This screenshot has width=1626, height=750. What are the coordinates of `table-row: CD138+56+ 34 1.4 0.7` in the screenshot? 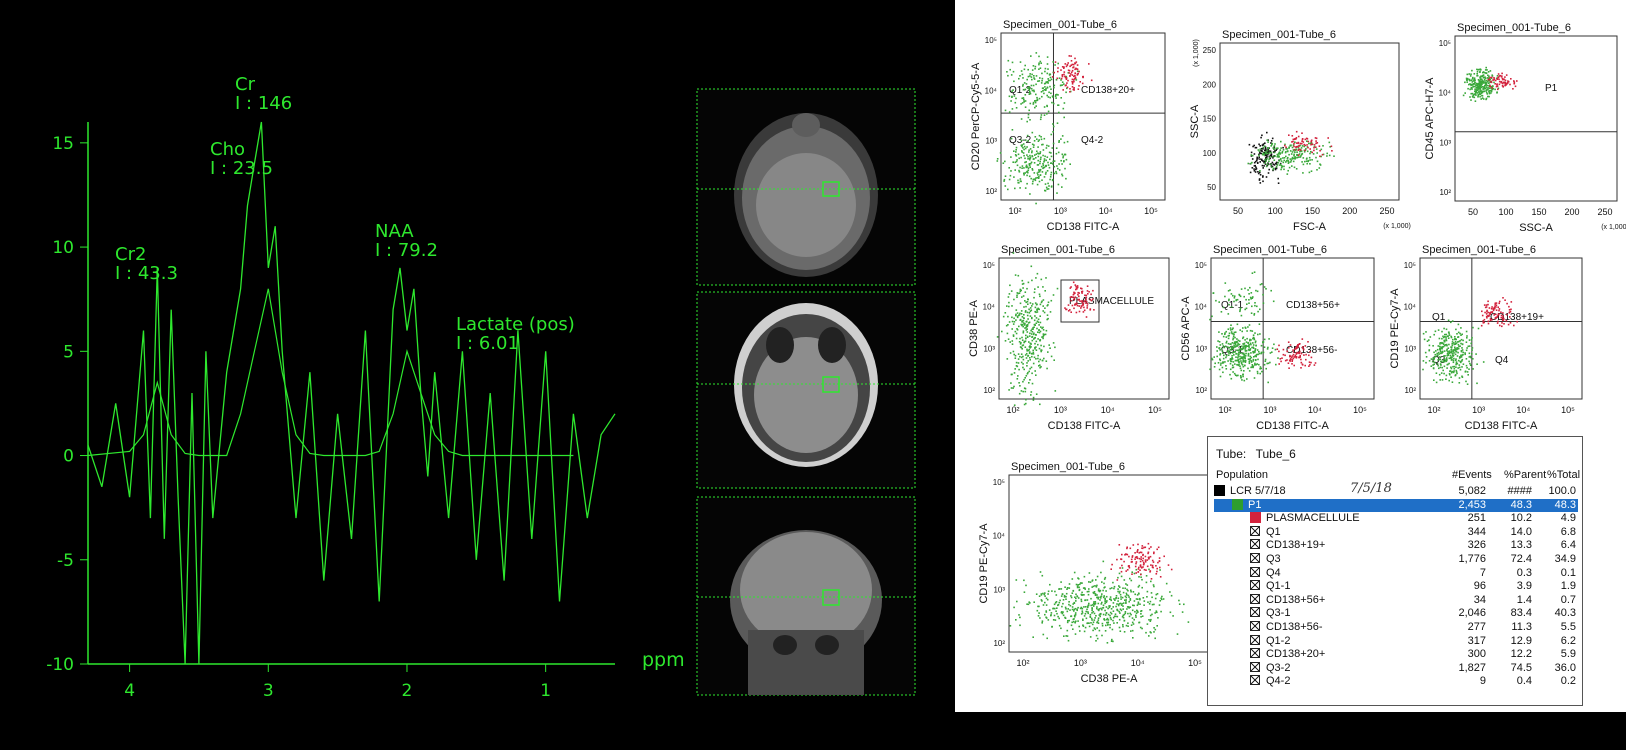 It's located at (1396, 600).